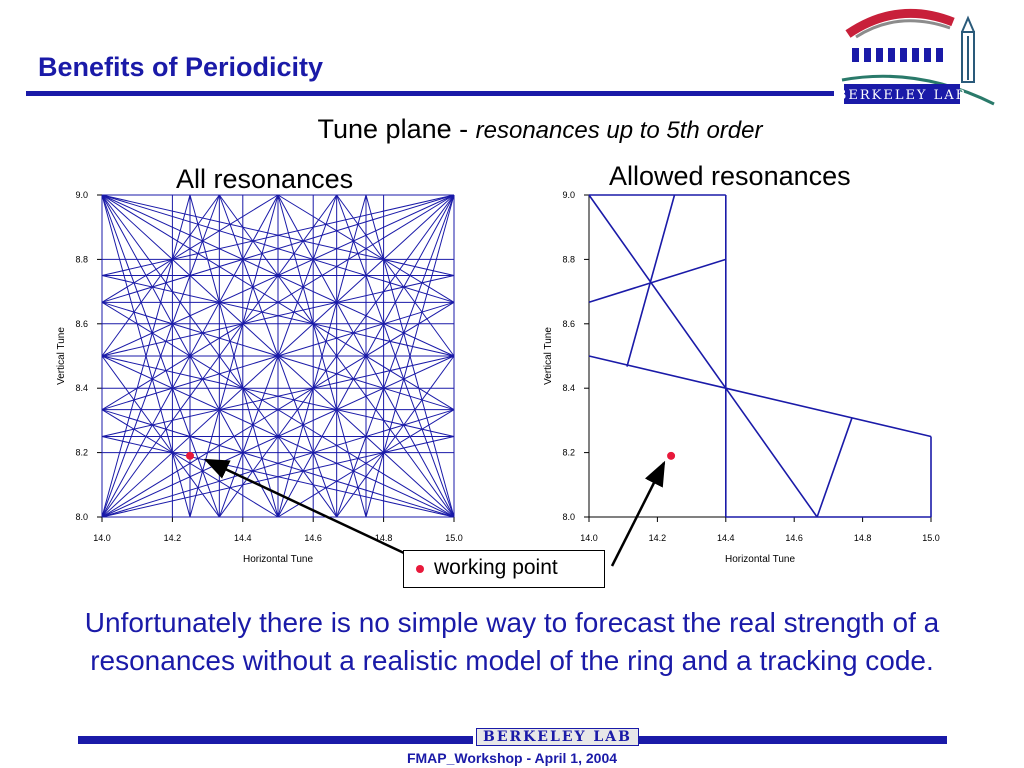  Describe the element at coordinates (275, 740) in the screenshot. I see `footer-bar-left` at that location.